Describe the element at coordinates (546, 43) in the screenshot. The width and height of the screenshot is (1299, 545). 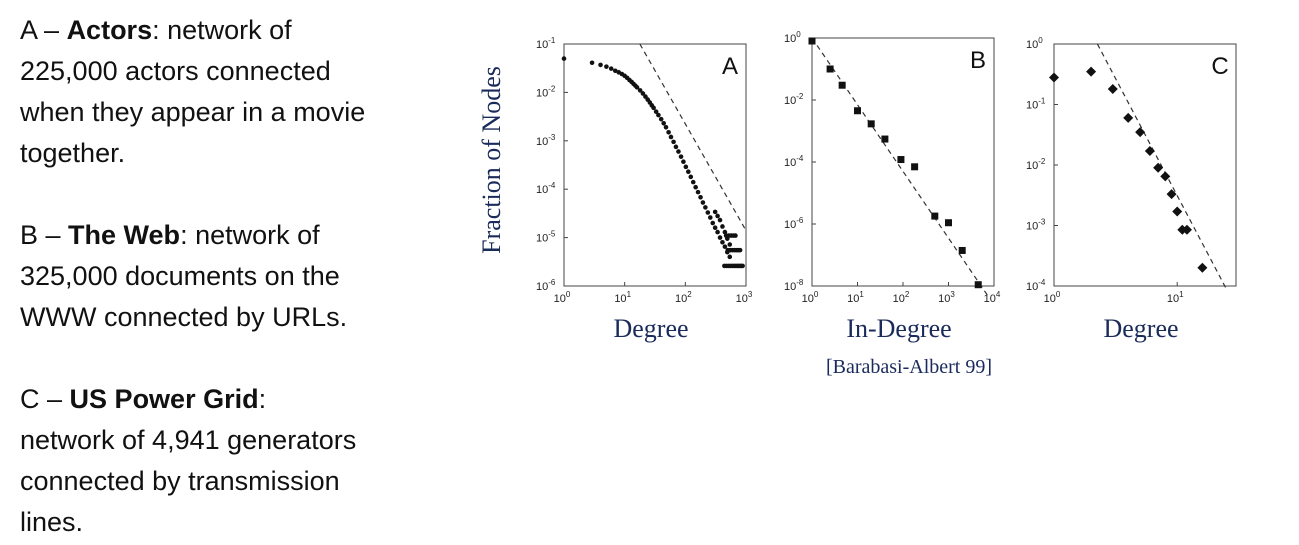
I see `panel-a-y-tick-label: 10⁻¹` at that location.